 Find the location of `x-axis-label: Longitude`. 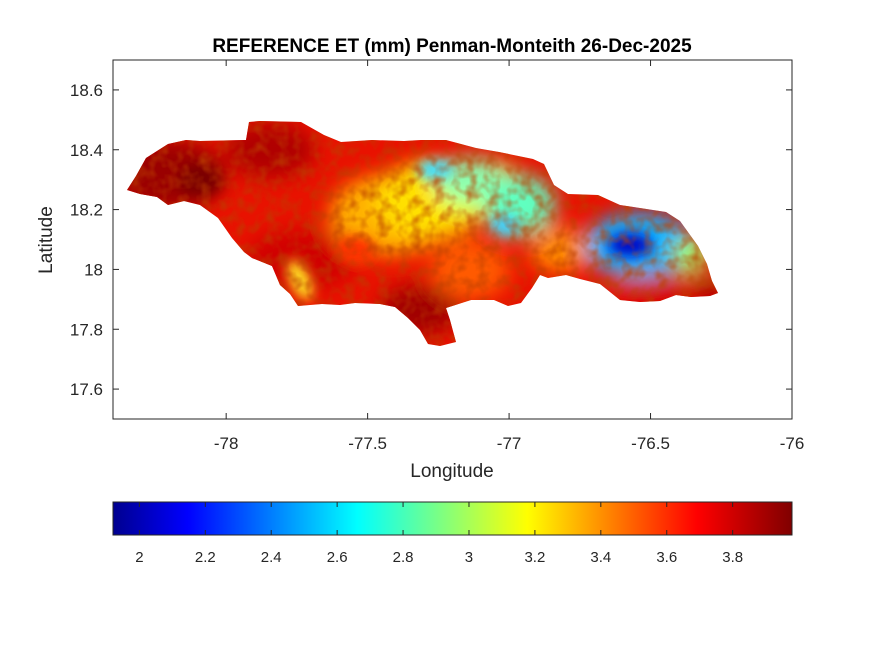

x-axis-label: Longitude is located at coordinates (451, 471).